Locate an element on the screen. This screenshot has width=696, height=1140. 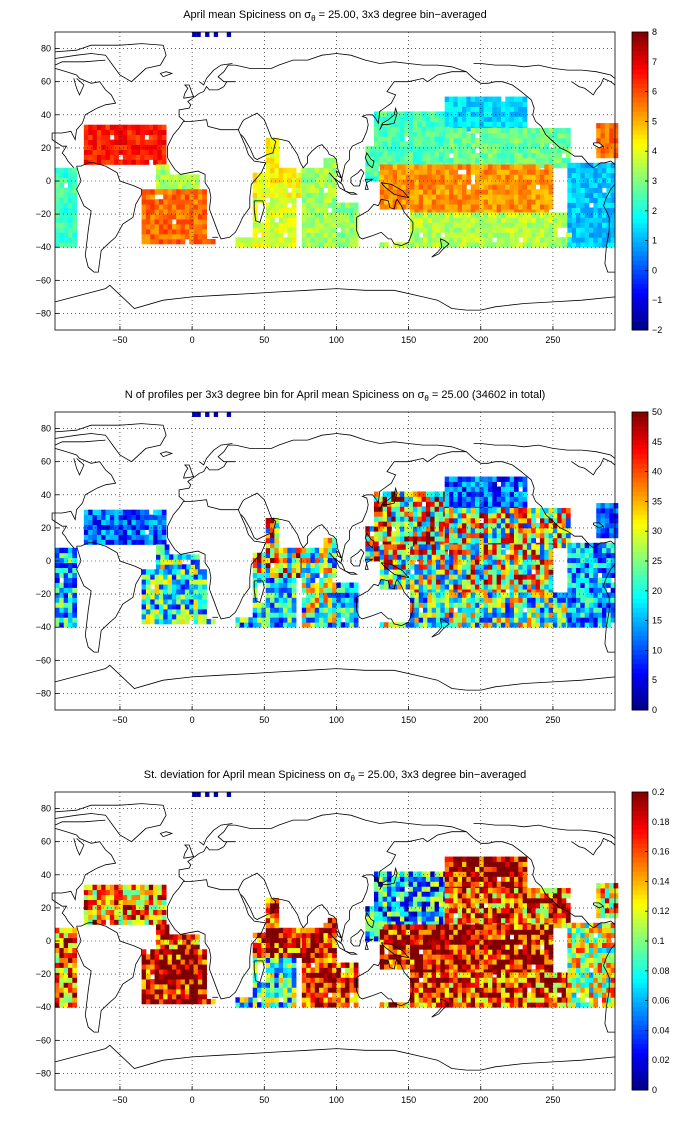
y-tick-label: −60 is located at coordinates (43, 660).